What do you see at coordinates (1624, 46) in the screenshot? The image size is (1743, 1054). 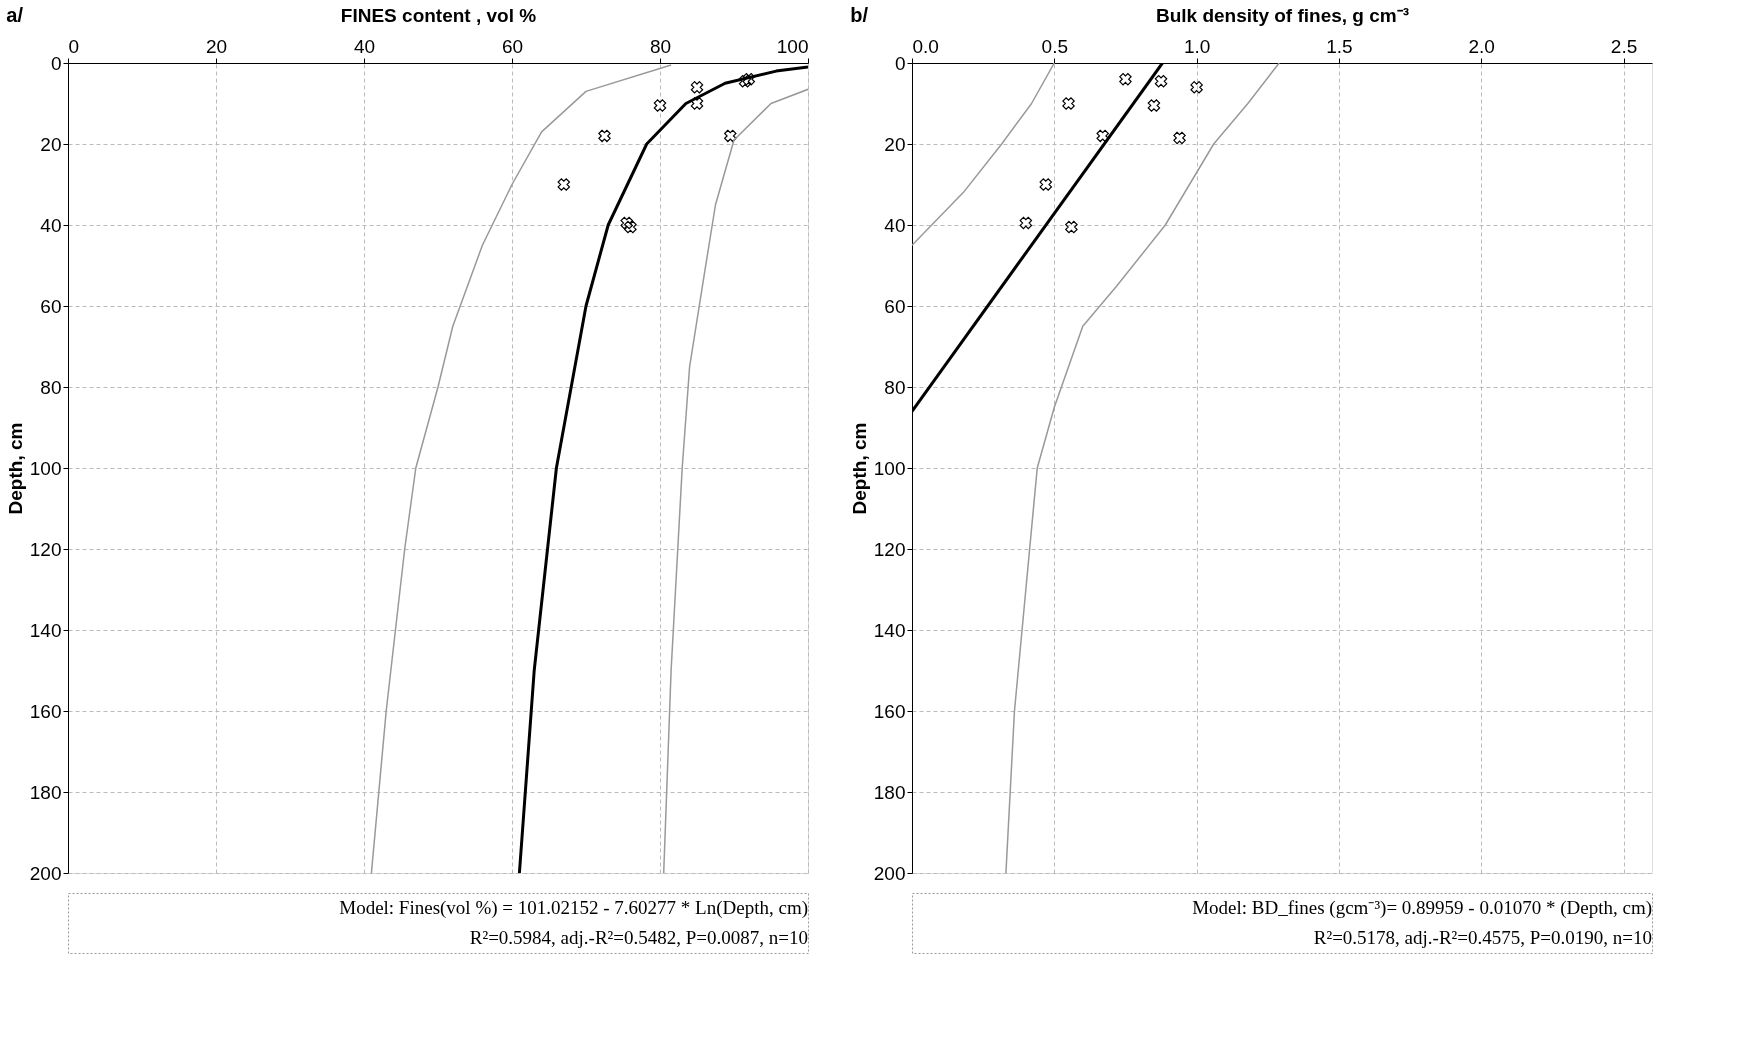 I see `x-tick-label: 2.5` at bounding box center [1624, 46].